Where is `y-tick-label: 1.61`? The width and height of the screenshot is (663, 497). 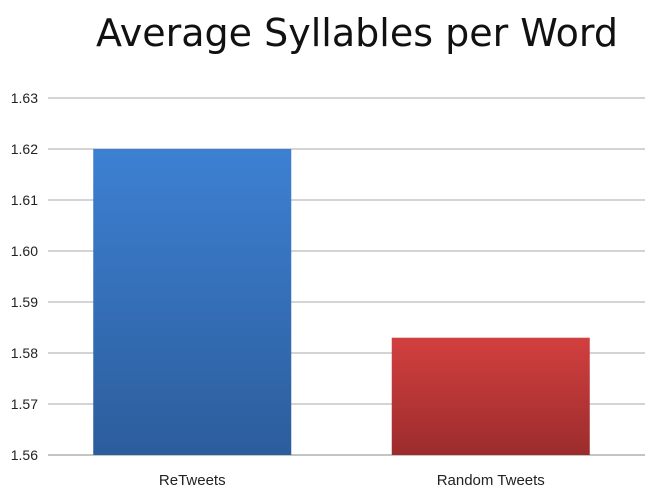
y-tick-label: 1.61 is located at coordinates (24, 200).